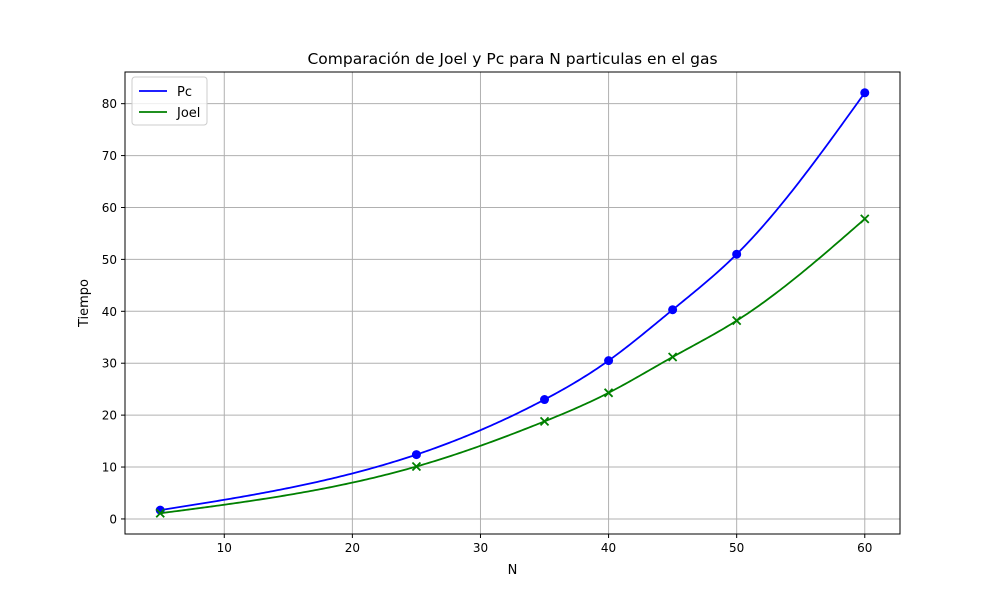 This screenshot has height=600, width=1000. What do you see at coordinates (109, 416) in the screenshot?
I see `y-tick-label: 20` at bounding box center [109, 416].